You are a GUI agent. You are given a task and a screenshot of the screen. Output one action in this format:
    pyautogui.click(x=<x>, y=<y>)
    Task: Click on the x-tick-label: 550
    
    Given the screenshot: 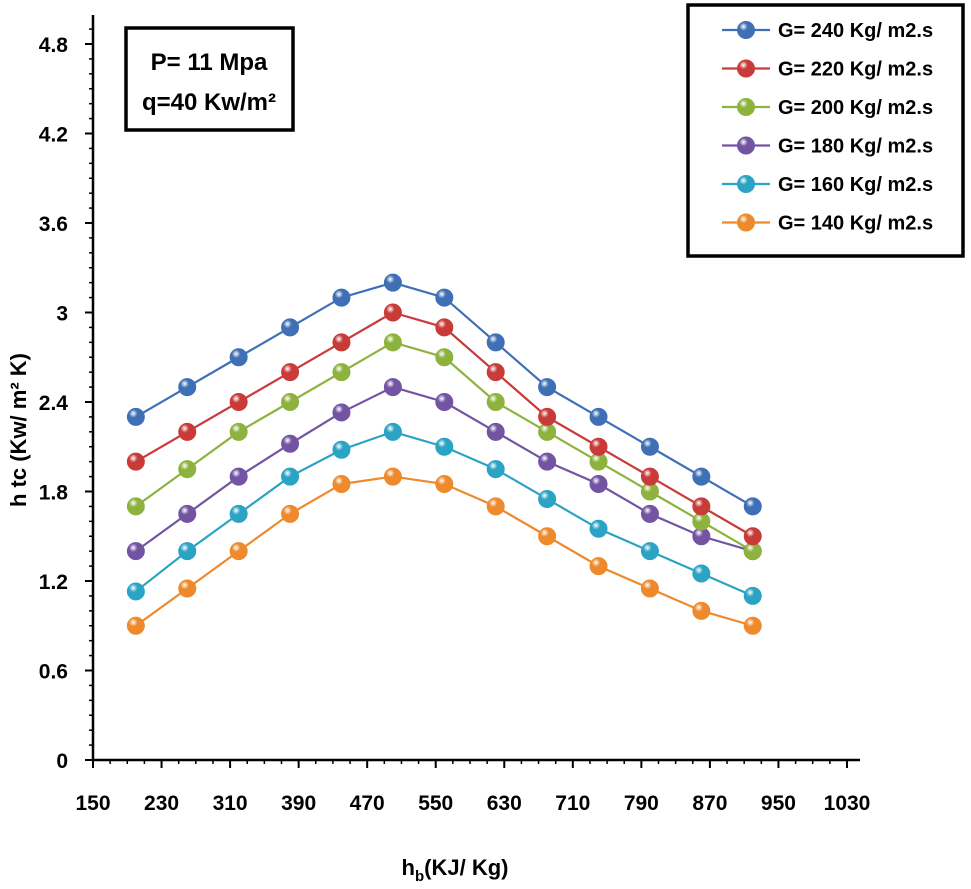 What is the action you would take?
    pyautogui.click(x=435, y=803)
    